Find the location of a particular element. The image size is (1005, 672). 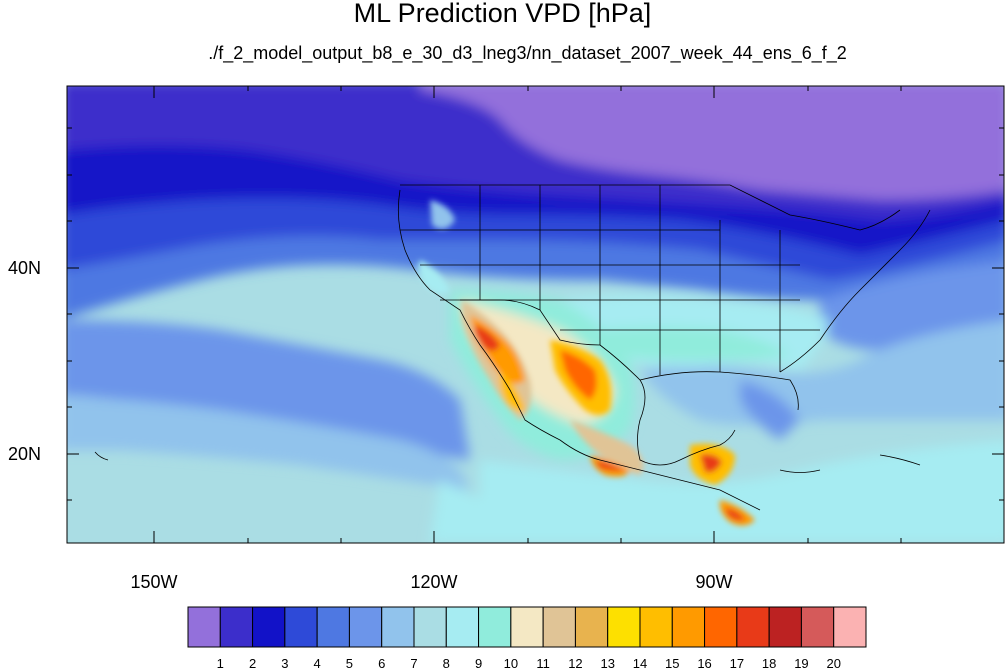

colorbar-tick-label: 7 is located at coordinates (414, 663).